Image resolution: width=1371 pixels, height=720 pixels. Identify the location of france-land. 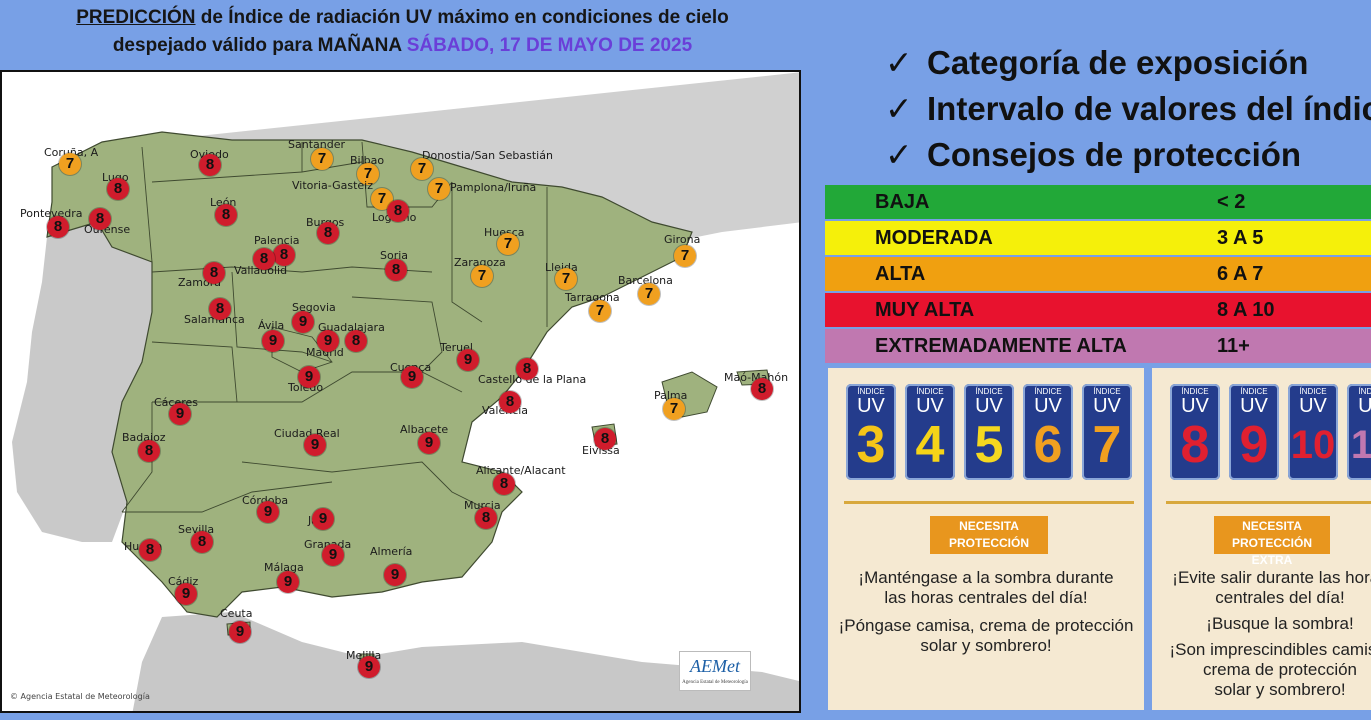
(470, 157).